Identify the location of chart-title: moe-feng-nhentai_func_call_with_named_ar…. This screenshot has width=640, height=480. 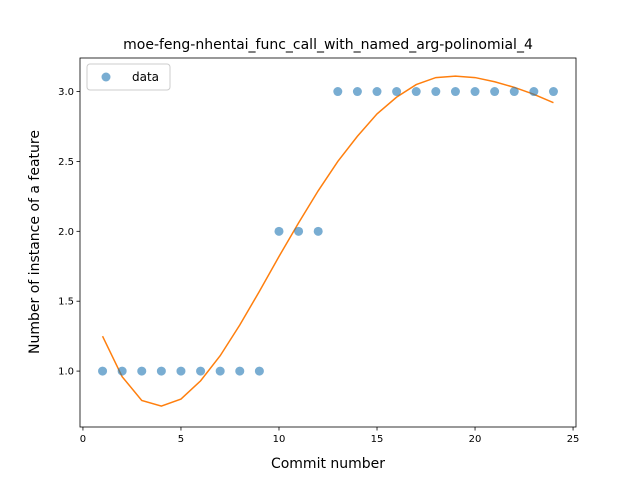
(328, 45).